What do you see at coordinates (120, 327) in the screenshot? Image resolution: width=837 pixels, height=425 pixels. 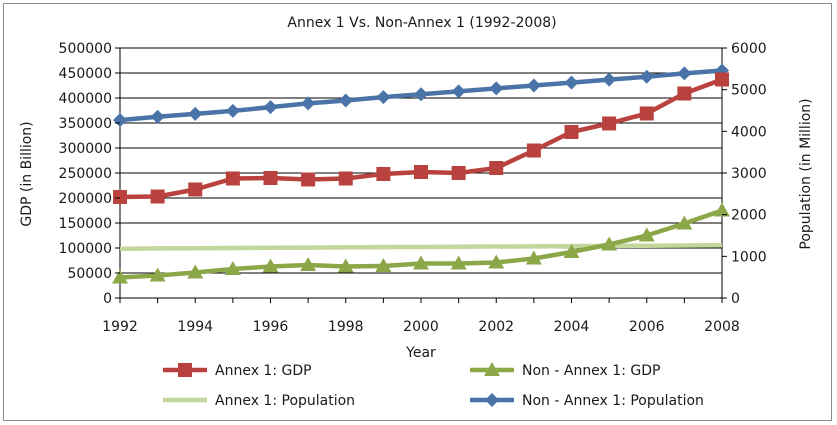 I see `x-tick-label: 1992` at bounding box center [120, 327].